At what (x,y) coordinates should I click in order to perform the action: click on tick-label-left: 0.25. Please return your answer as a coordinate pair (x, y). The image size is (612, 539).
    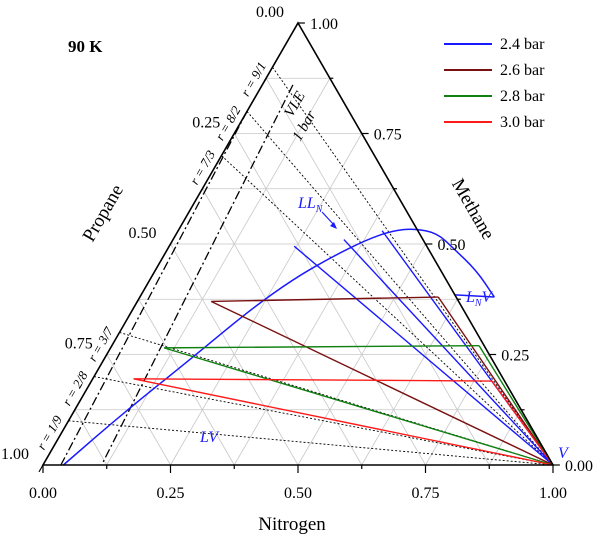
    Looking at the image, I should click on (206, 123).